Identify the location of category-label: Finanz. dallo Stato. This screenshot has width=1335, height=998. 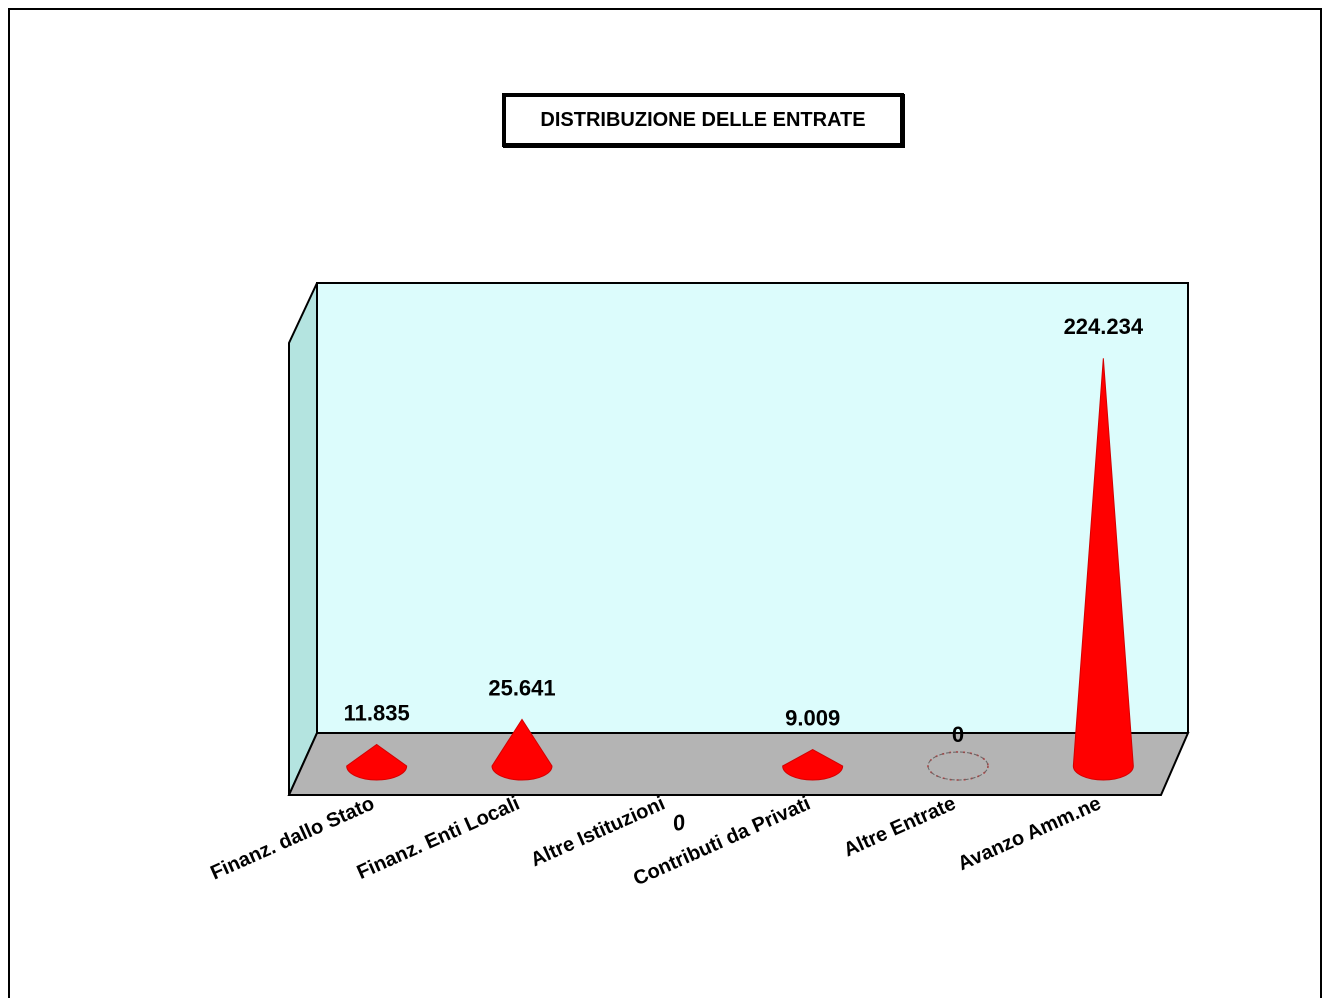
(292, 838).